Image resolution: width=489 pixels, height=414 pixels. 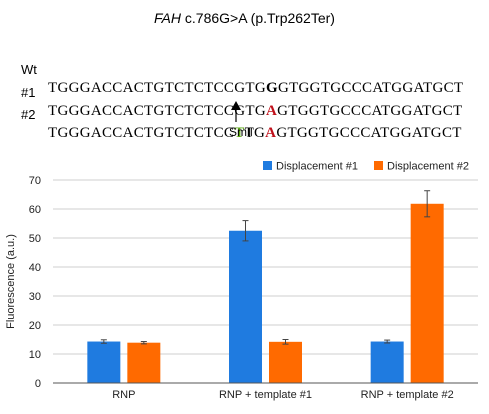 I want to click on y-tick-label: 50, so click(x=35, y=239).